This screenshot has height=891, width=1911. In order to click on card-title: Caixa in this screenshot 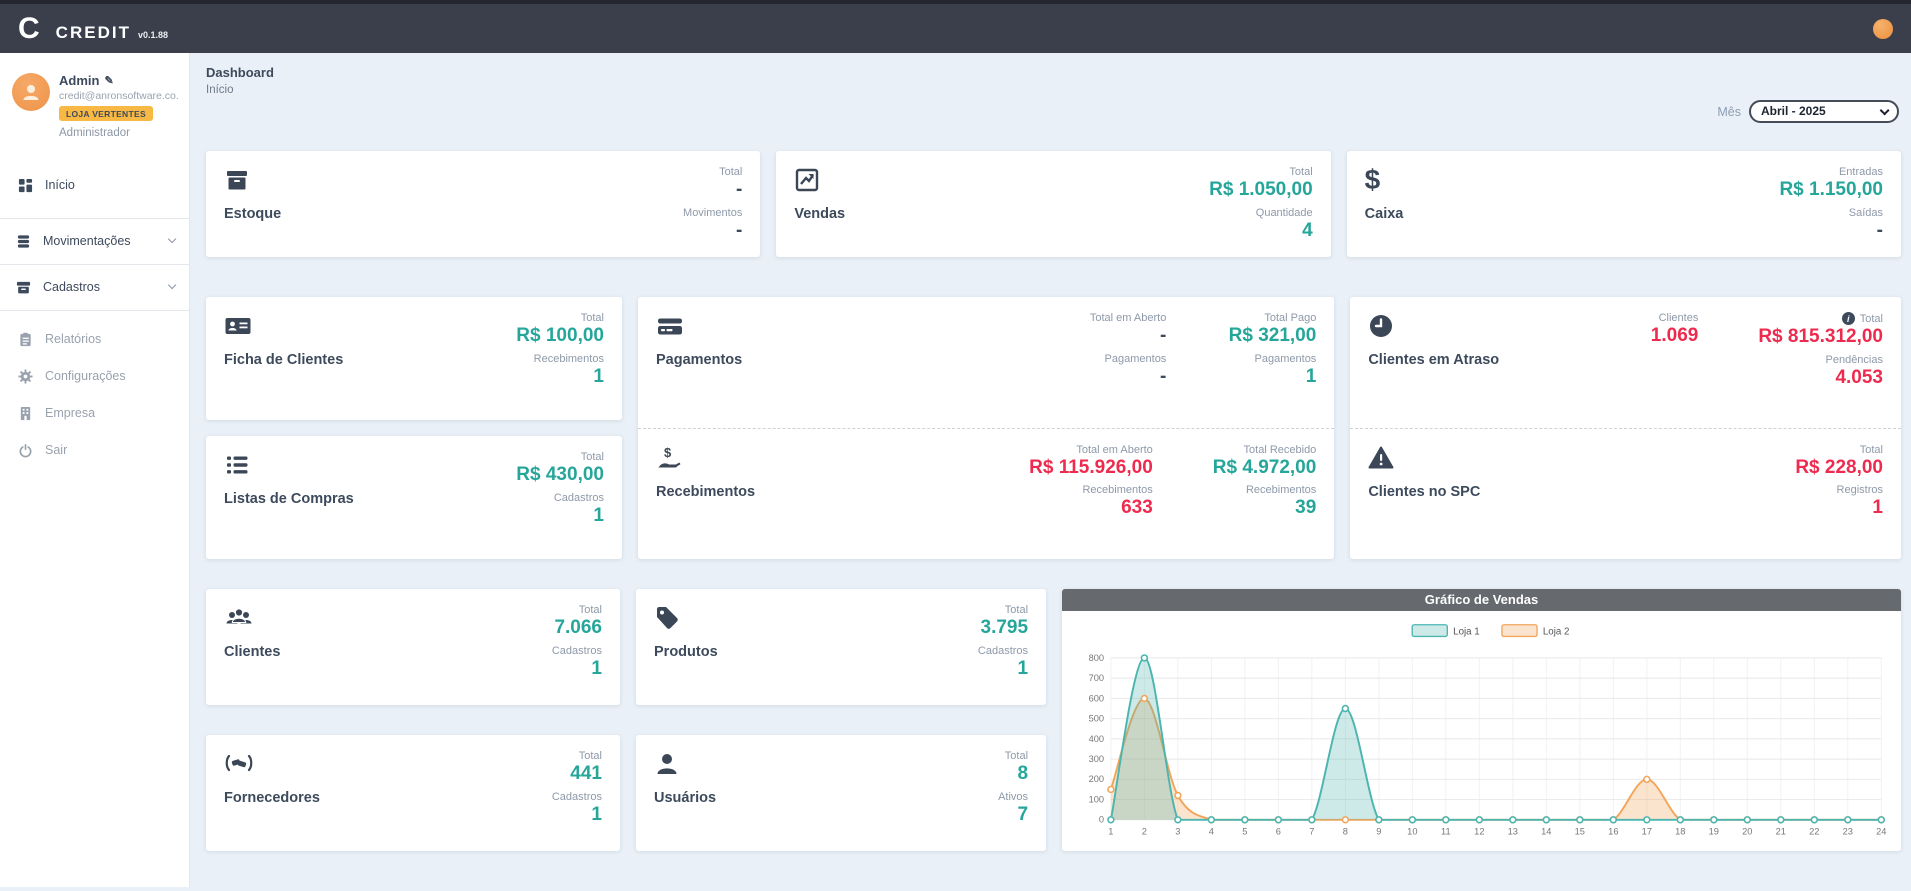, I will do `click(1384, 214)`.